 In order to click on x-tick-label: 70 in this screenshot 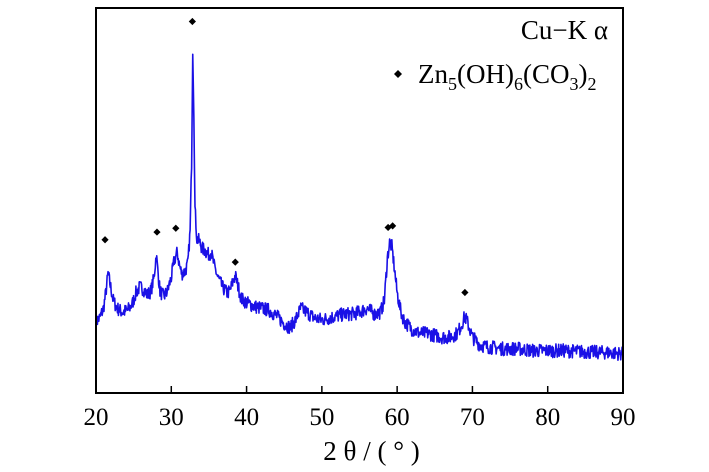, I will do `click(472, 417)`.